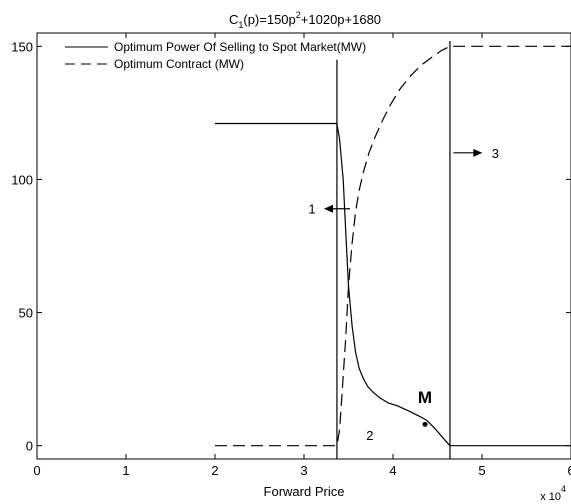 The height and width of the screenshot is (504, 571). Describe the element at coordinates (22, 46) in the screenshot. I see `y-tick-label: 150` at that location.